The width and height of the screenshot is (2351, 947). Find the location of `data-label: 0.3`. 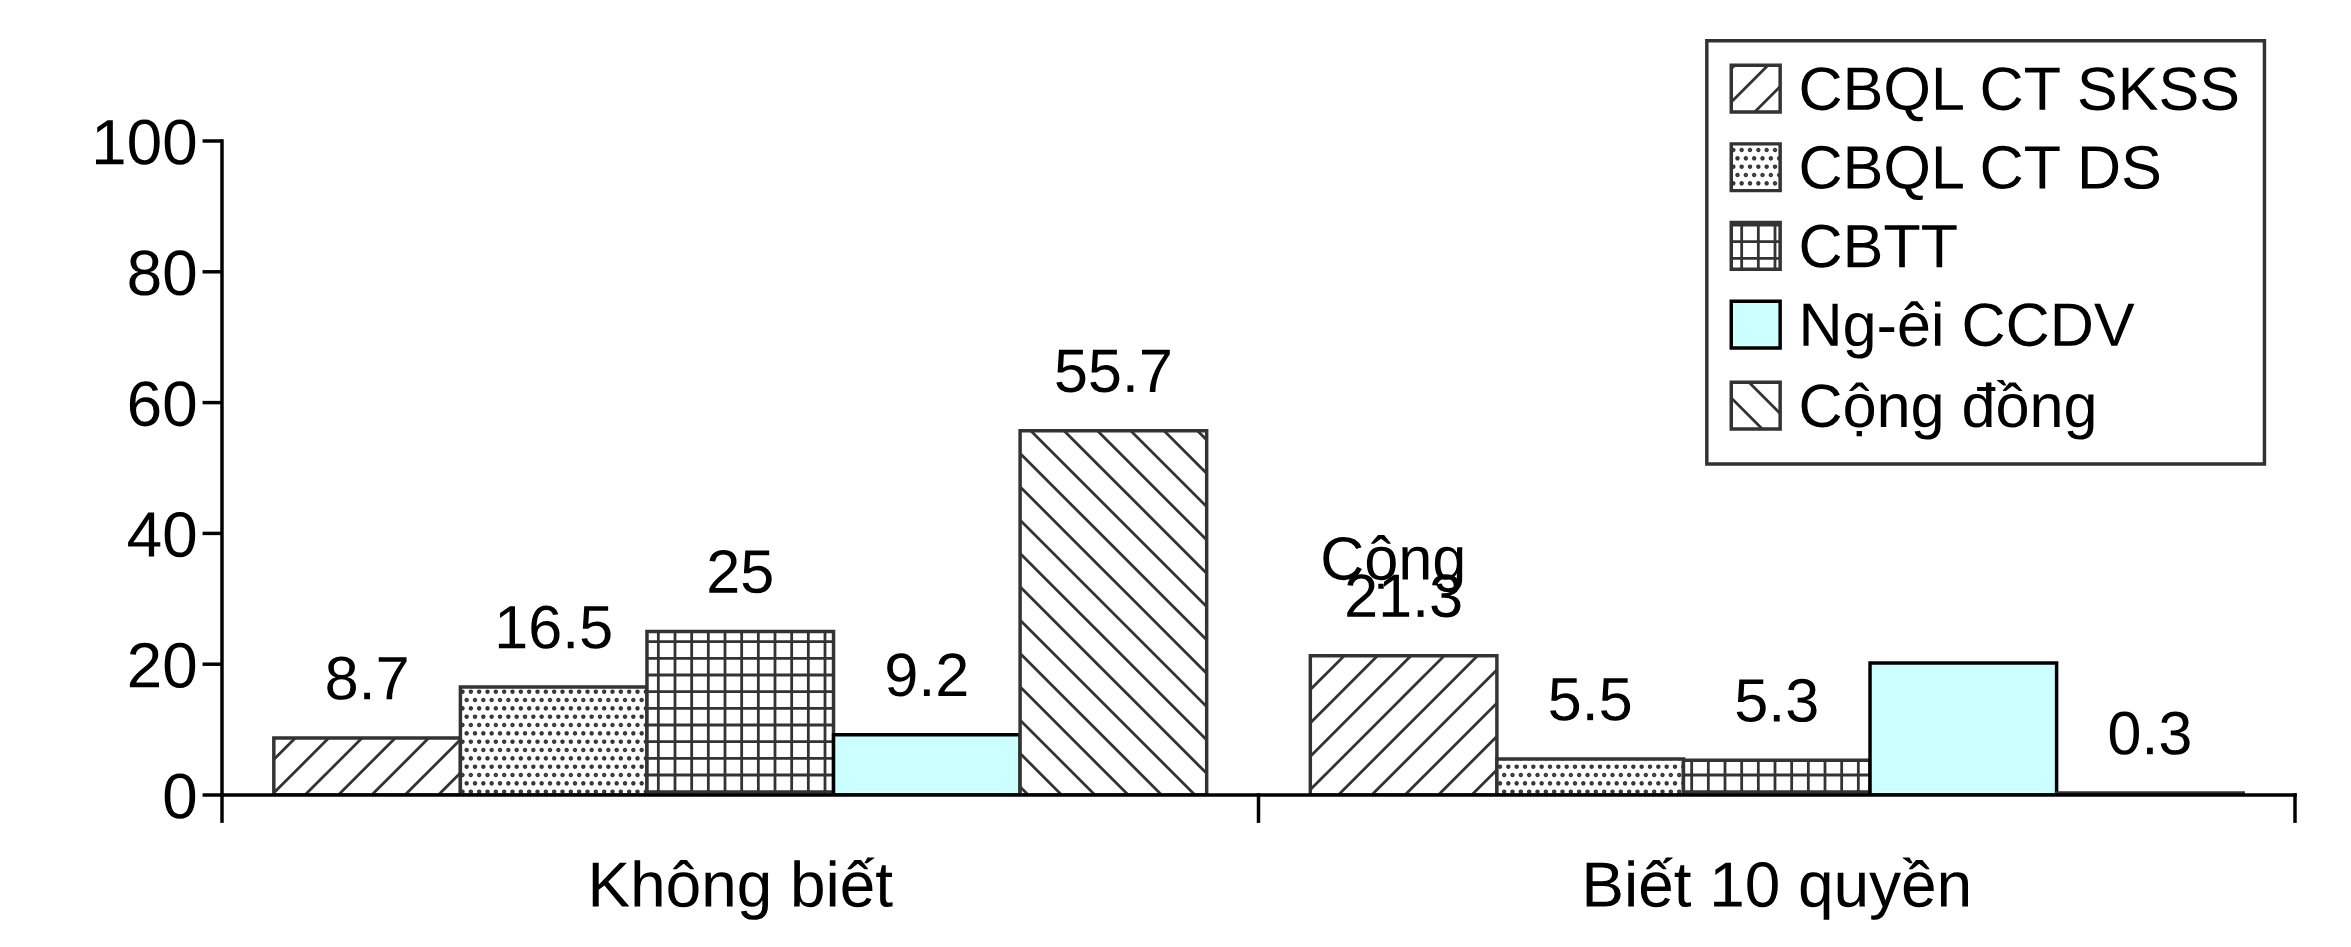

data-label: 0.3 is located at coordinates (2149, 733).